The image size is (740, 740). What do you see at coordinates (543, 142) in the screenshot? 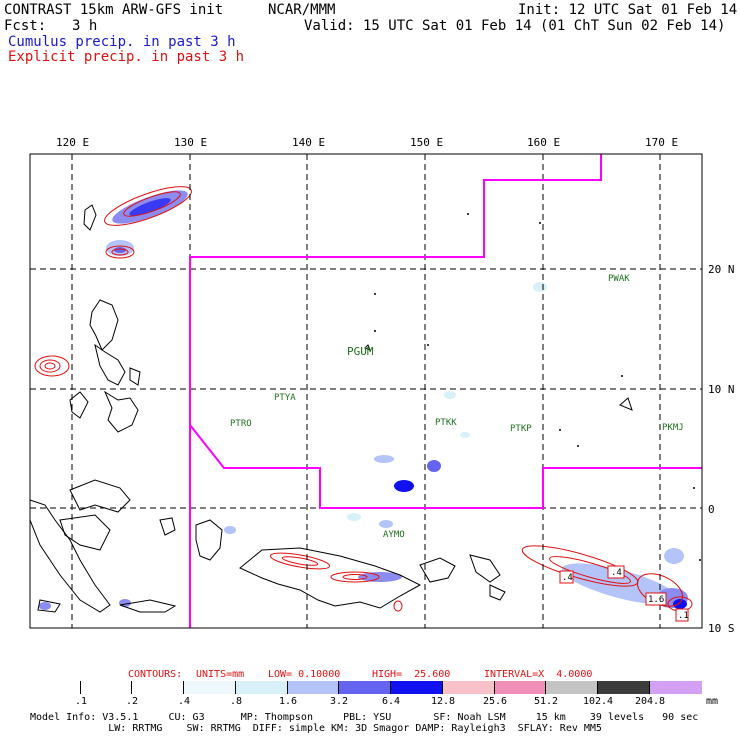
I see `lon-label: 160 E` at bounding box center [543, 142].